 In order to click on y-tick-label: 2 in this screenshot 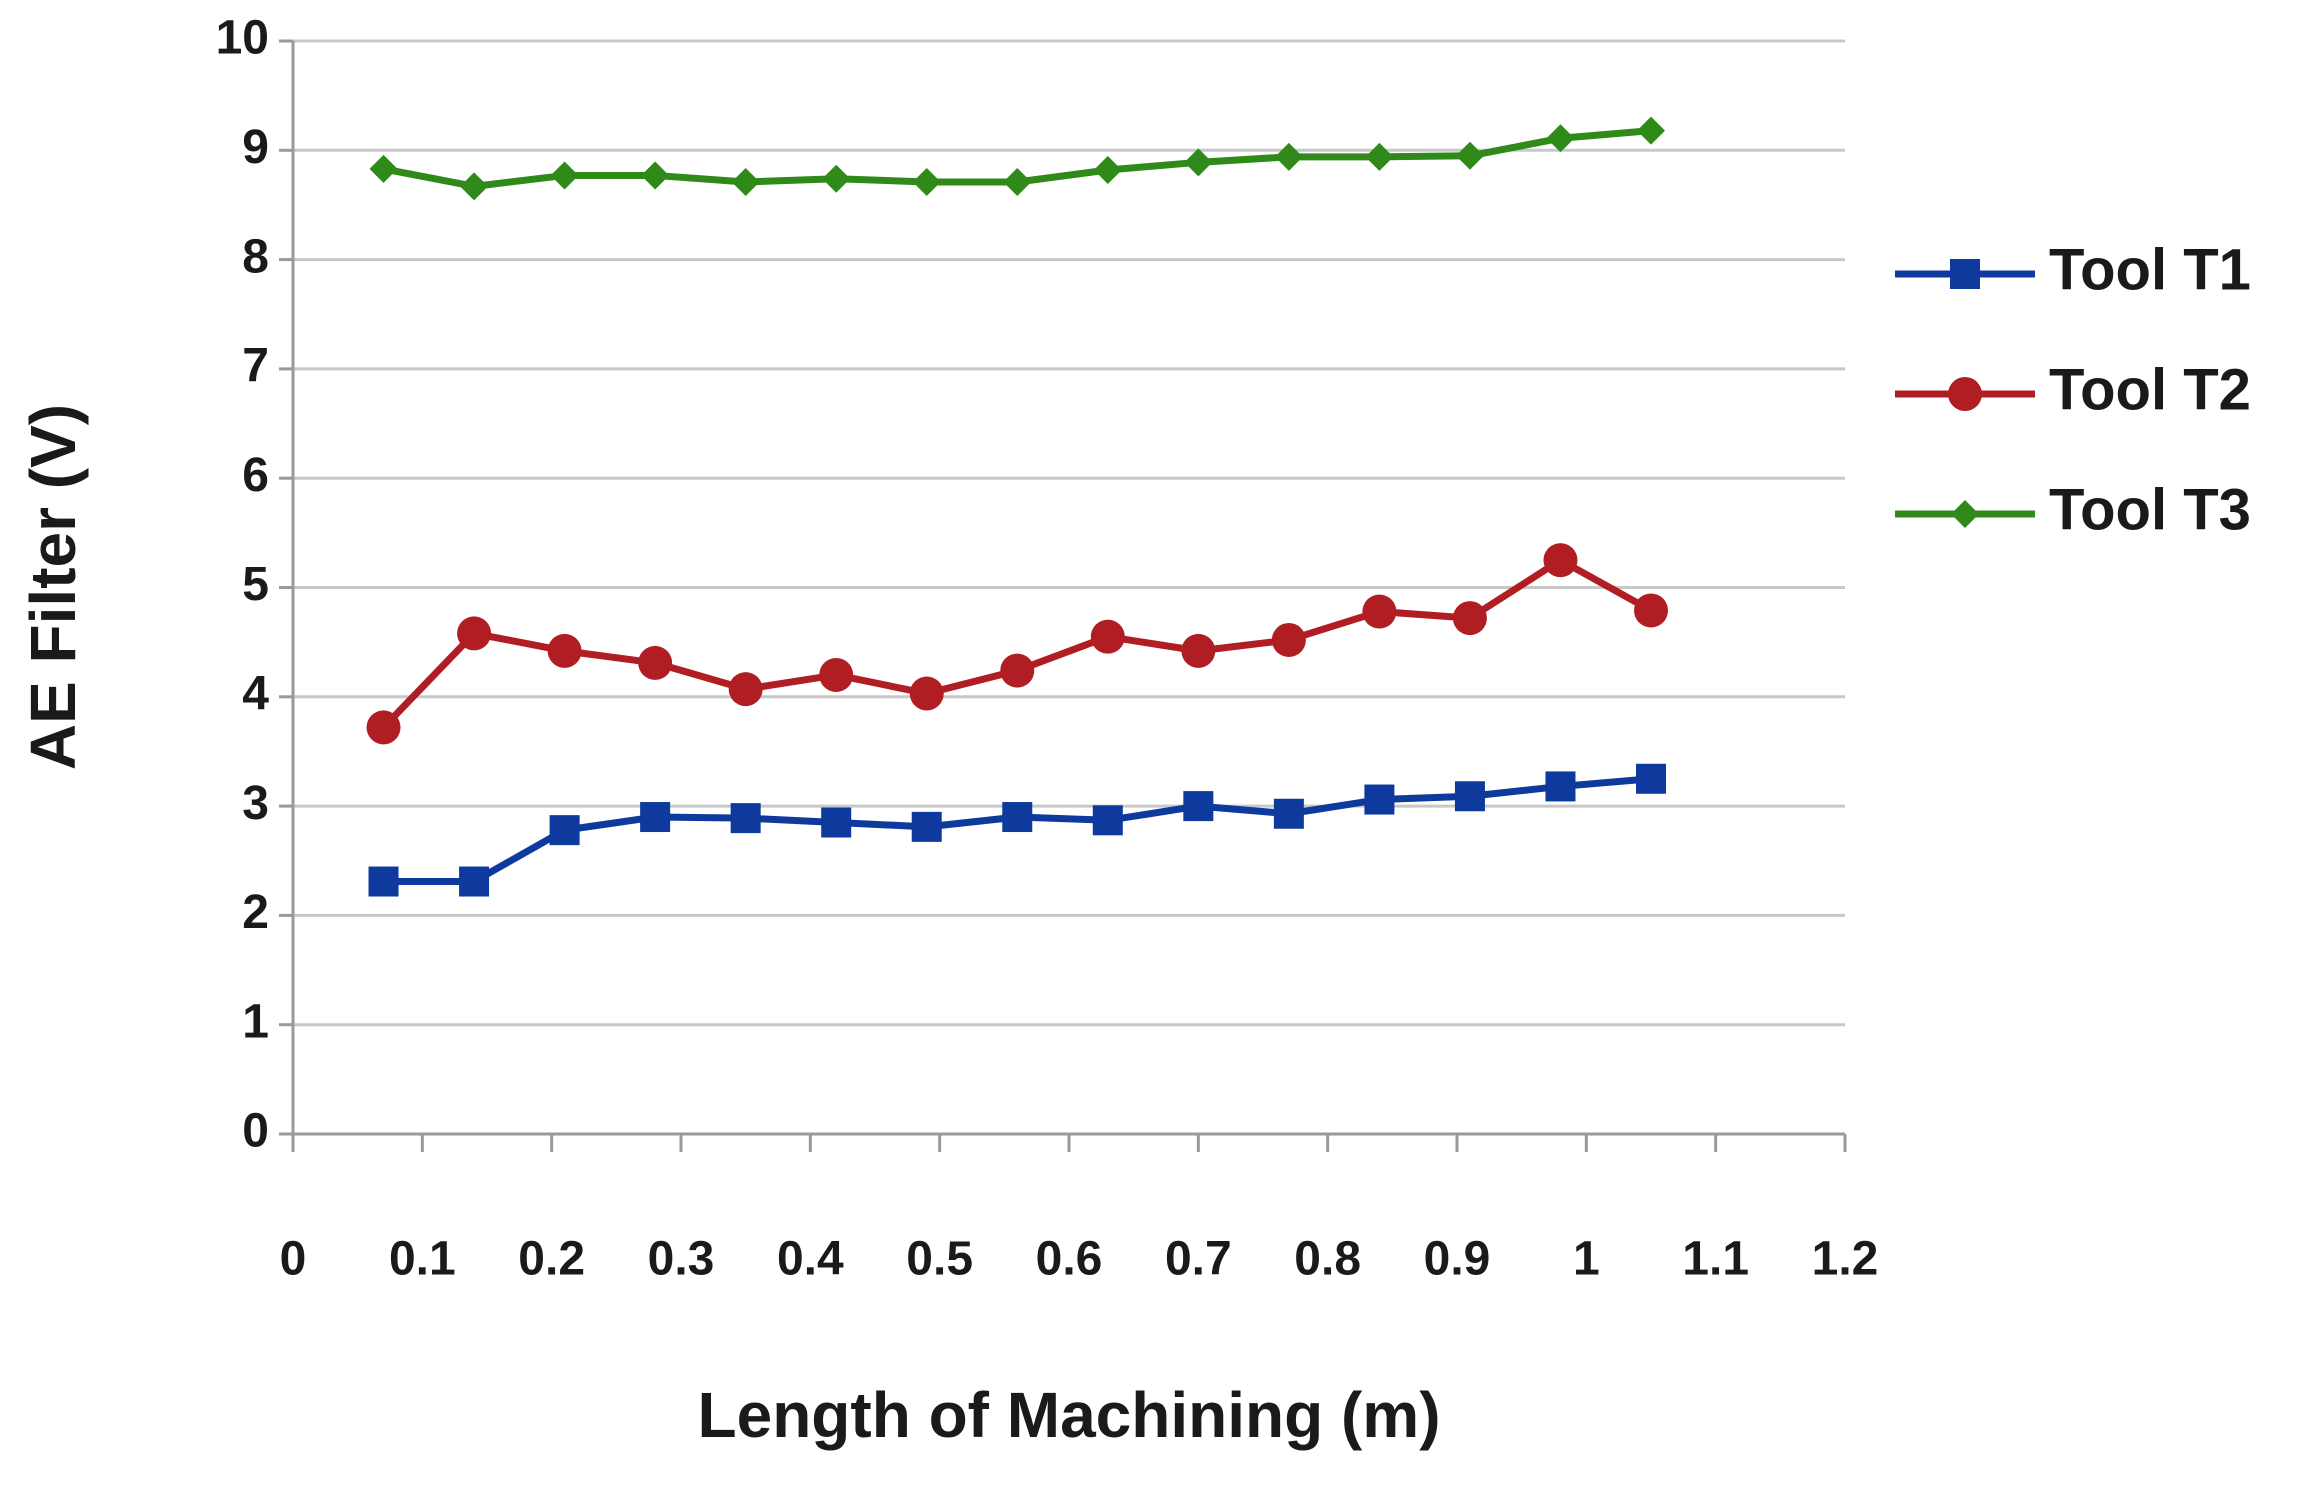, I will do `click(255, 912)`.